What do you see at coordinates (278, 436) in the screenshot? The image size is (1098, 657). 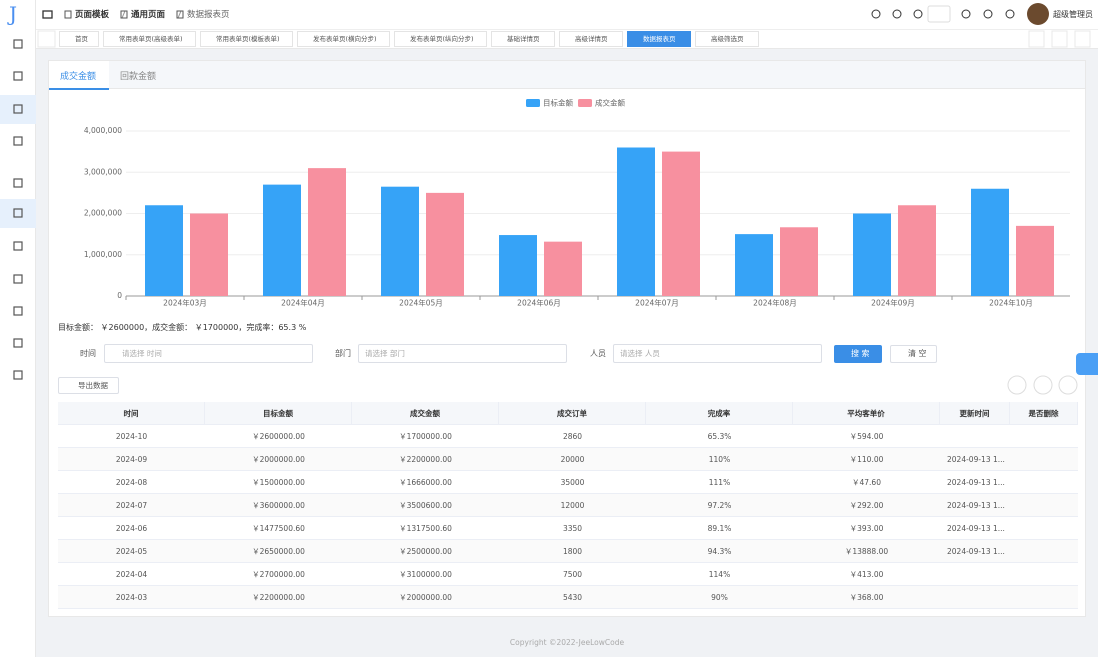 I see `table-cell: ￥2600000.00` at bounding box center [278, 436].